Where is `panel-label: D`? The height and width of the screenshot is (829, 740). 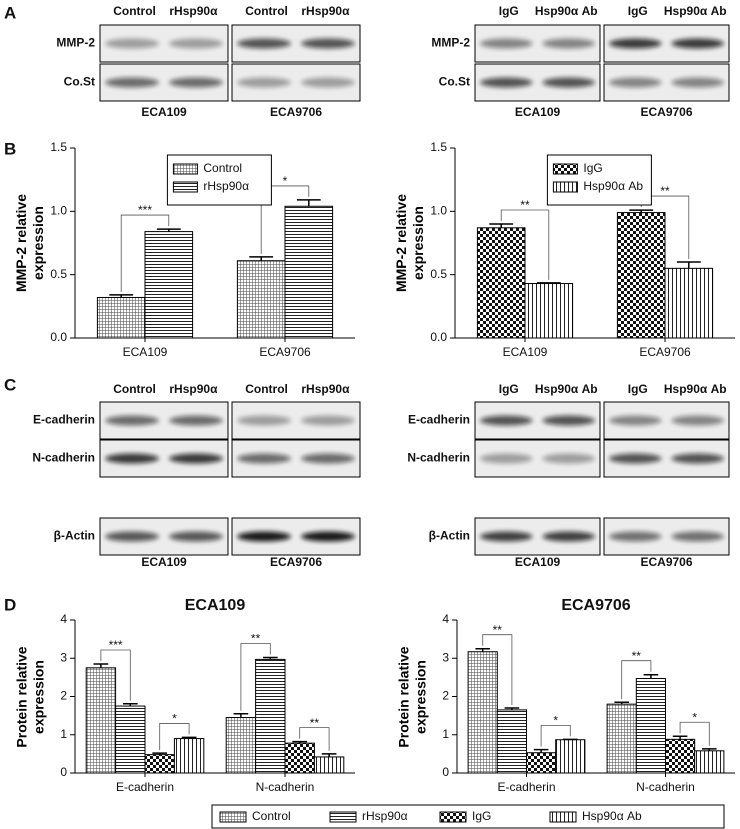 panel-label: D is located at coordinates (10, 604).